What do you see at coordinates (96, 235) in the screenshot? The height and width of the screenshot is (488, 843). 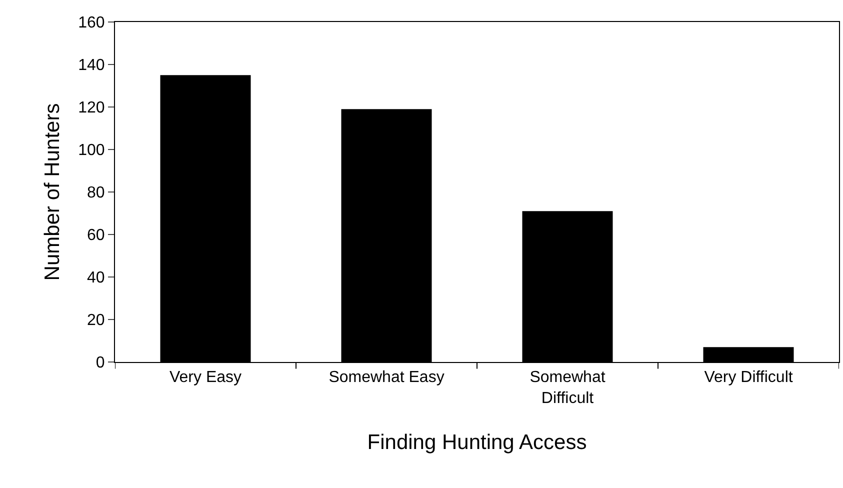 I see `y-tick-label: 60` at bounding box center [96, 235].